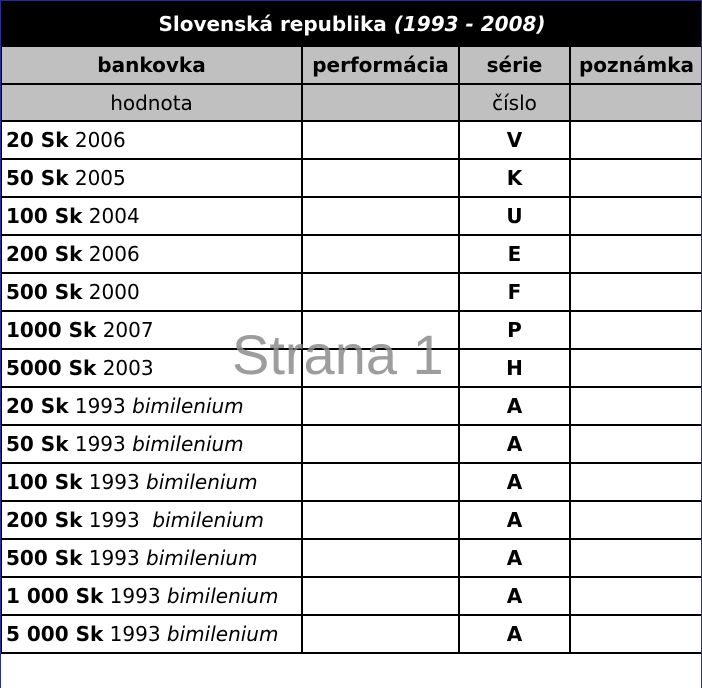 The height and width of the screenshot is (688, 702). What do you see at coordinates (514, 216) in the screenshot?
I see `series-cell: U` at bounding box center [514, 216].